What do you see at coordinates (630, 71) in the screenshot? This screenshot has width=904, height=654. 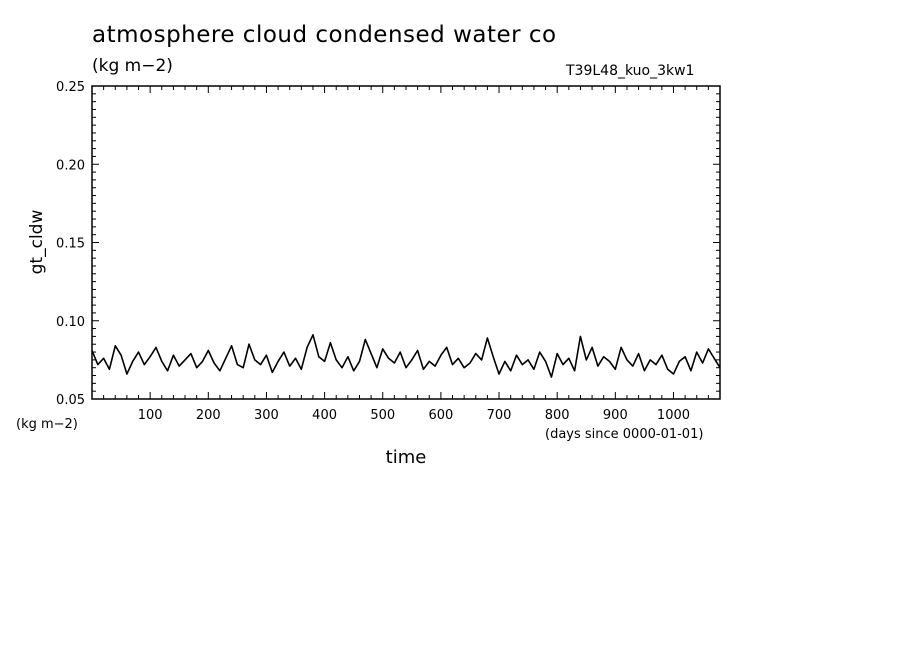 I see `run-label: T39L48_kuo_3kw1` at bounding box center [630, 71].